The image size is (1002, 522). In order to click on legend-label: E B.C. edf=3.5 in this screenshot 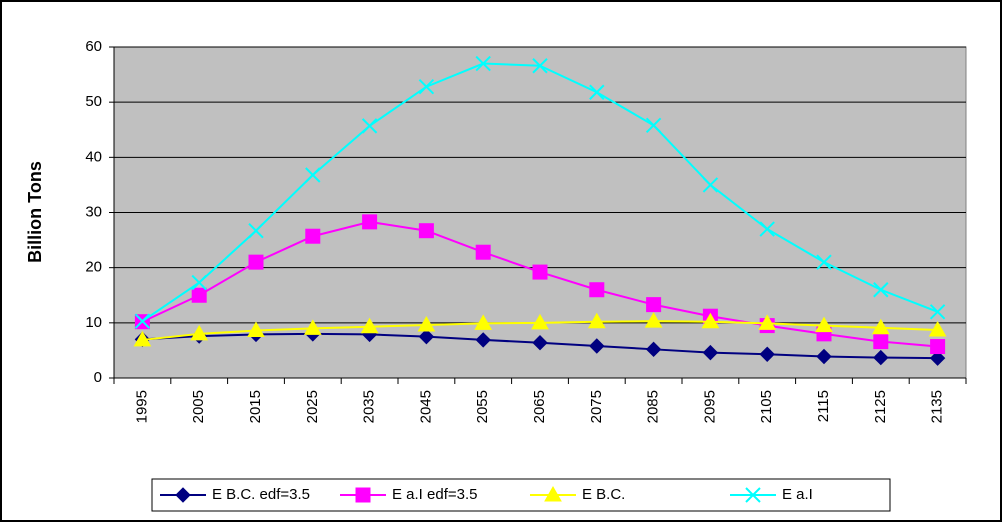, I will do `click(261, 494)`.